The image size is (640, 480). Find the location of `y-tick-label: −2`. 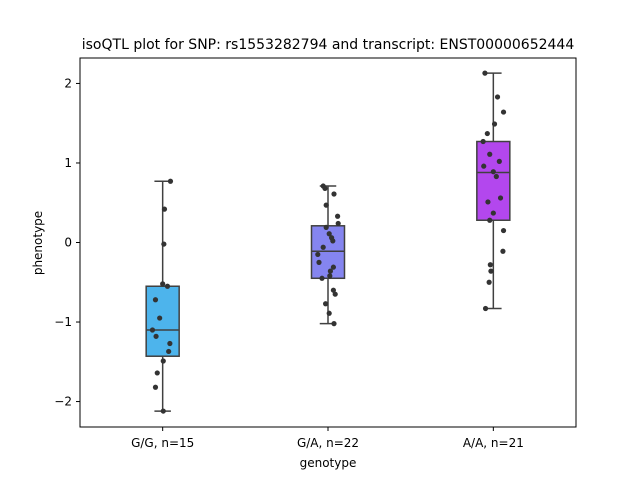

y-tick-label: −2 is located at coordinates (63, 402).